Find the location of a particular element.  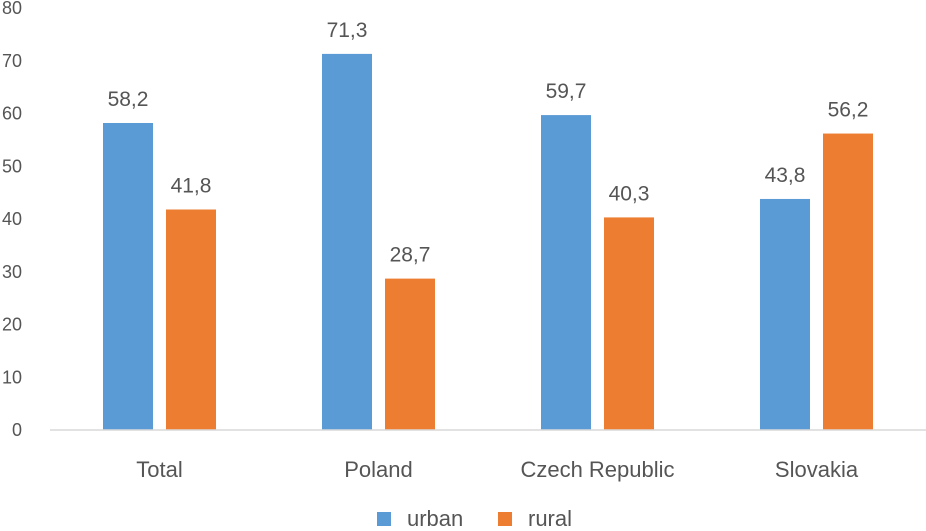

y-axis: 0 10 20 30 40 50 60 70 80 is located at coordinates (12, 220).